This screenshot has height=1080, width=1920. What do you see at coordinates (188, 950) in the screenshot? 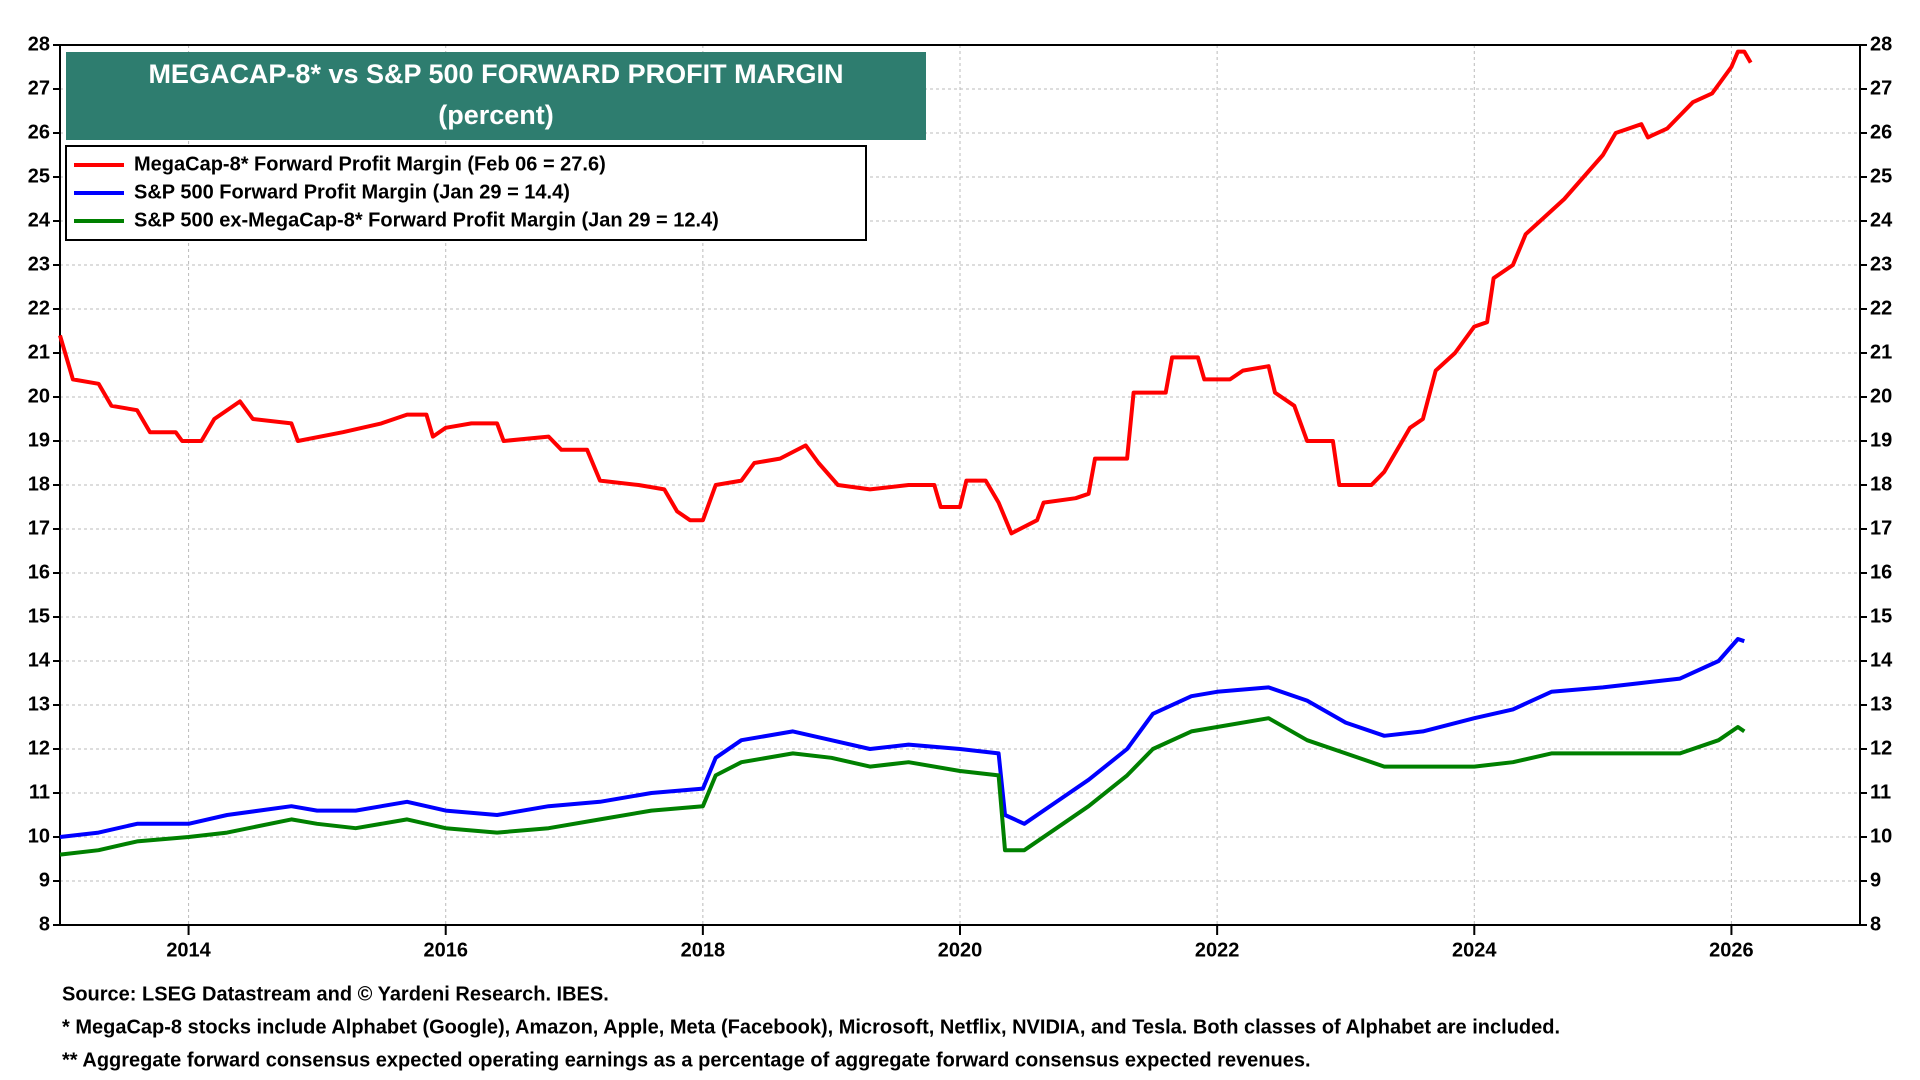
I see `x-tick-label: 2014` at bounding box center [188, 950].